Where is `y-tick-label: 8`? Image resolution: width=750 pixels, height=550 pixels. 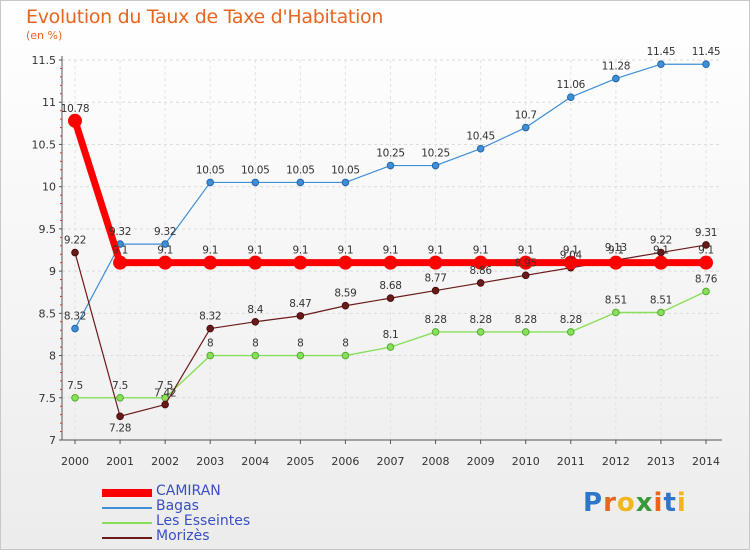 y-tick-label: 8 is located at coordinates (52, 356).